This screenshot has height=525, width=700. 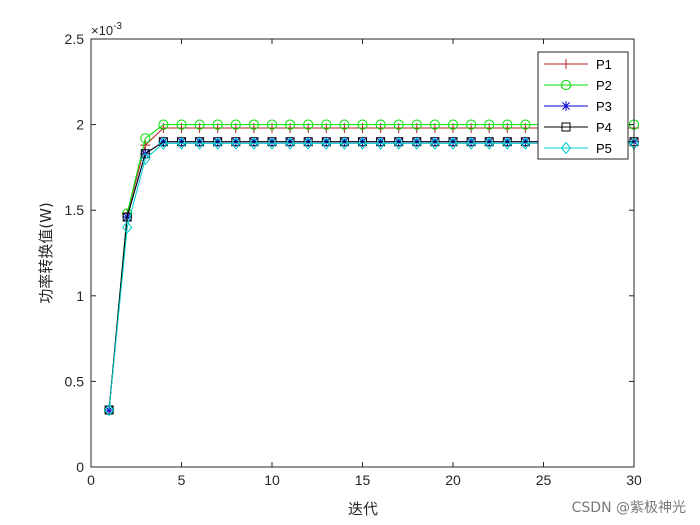 I want to click on legend-label: P1, so click(x=604, y=64).